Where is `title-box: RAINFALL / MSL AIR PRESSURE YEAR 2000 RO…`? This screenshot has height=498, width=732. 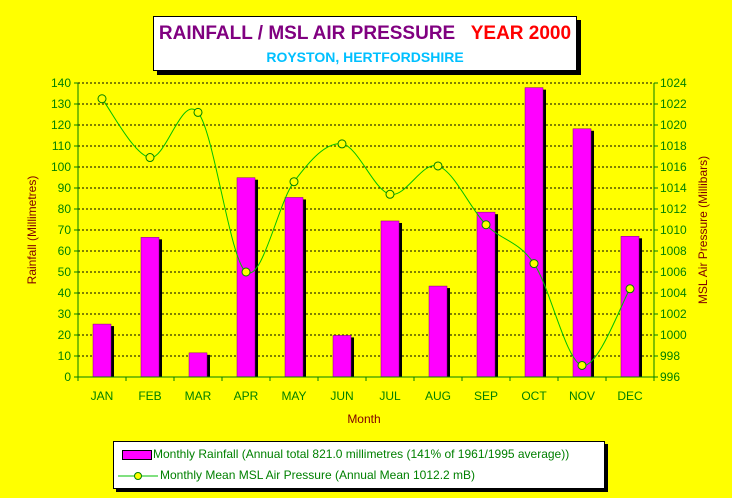
title-box: RAINFALL / MSL AIR PRESSURE YEAR 2000 RO… is located at coordinates (365, 43).